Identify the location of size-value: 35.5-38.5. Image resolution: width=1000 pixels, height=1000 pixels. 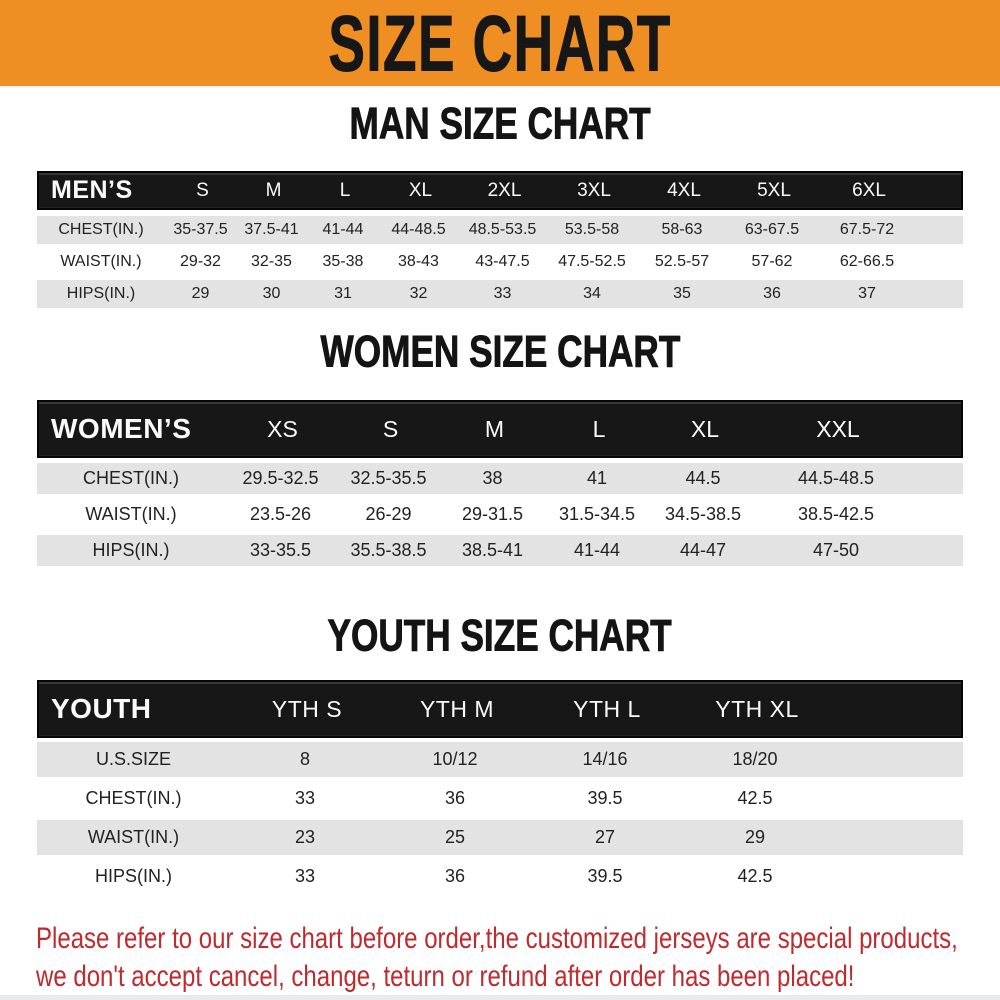
(388, 550).